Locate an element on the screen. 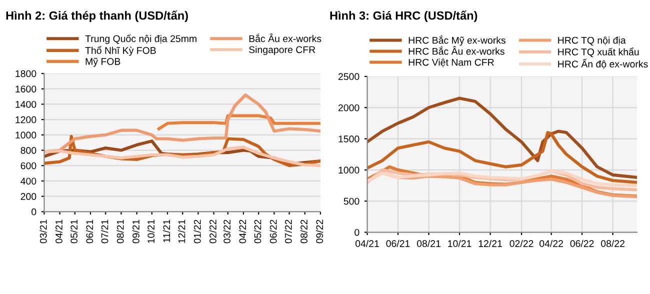  legend-label: Trung Quốc nội địa 25mm is located at coordinates (140, 39).